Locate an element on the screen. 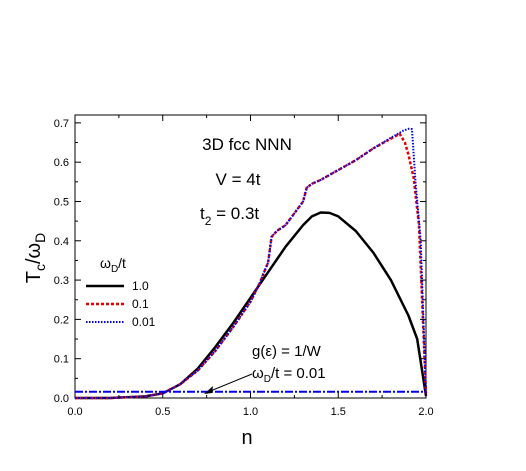 The width and height of the screenshot is (526, 471). legend: ωD/t 1.0 0.1 0.01 is located at coordinates (121, 292).